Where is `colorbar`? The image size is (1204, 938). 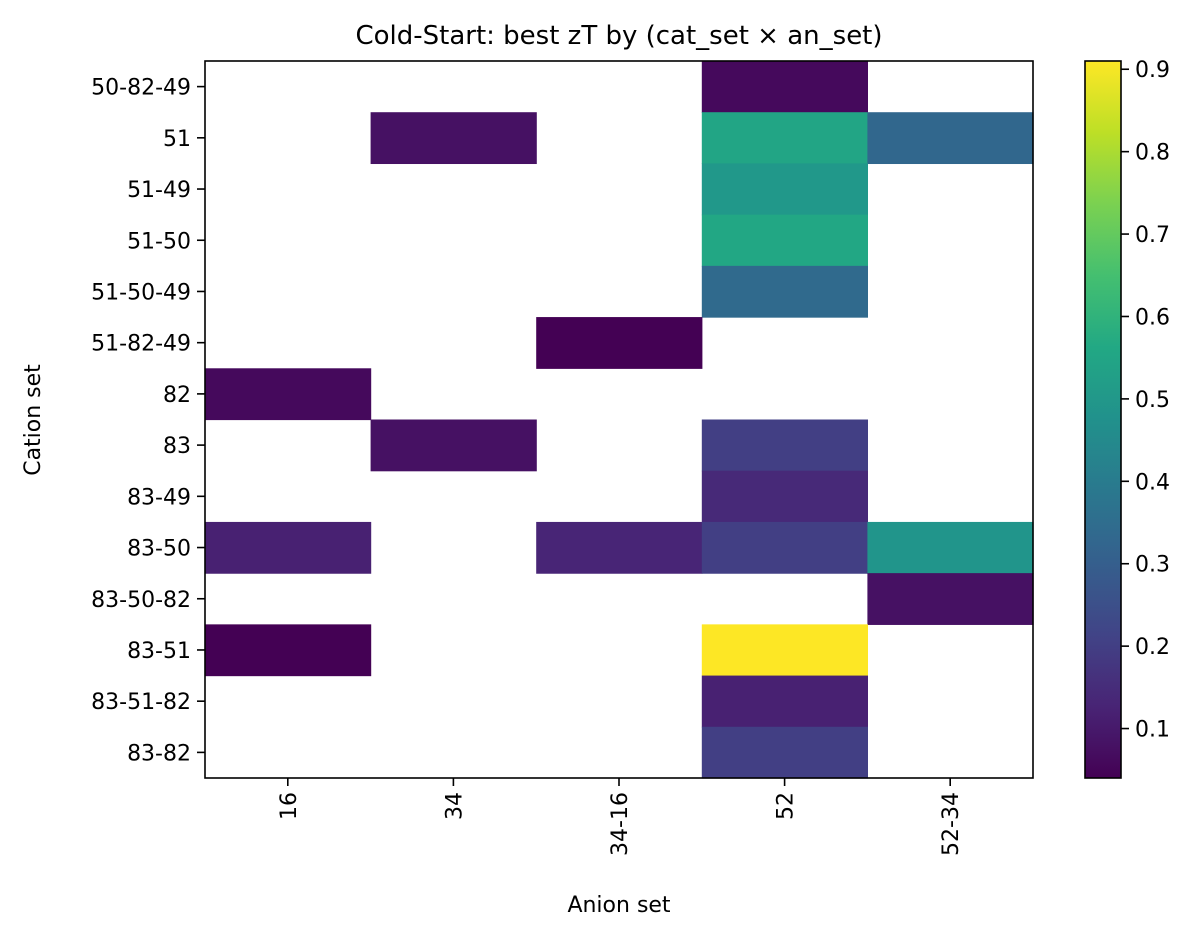 colorbar is located at coordinates (1103, 419).